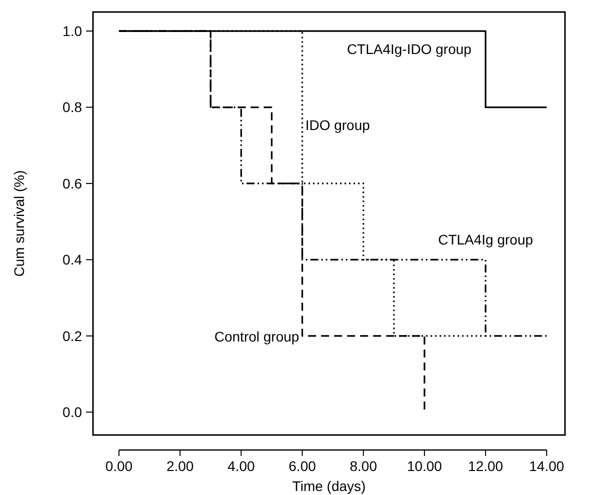 This screenshot has height=495, width=598. Describe the element at coordinates (242, 466) in the screenshot. I see `x-tick-label: 4.00` at that location.